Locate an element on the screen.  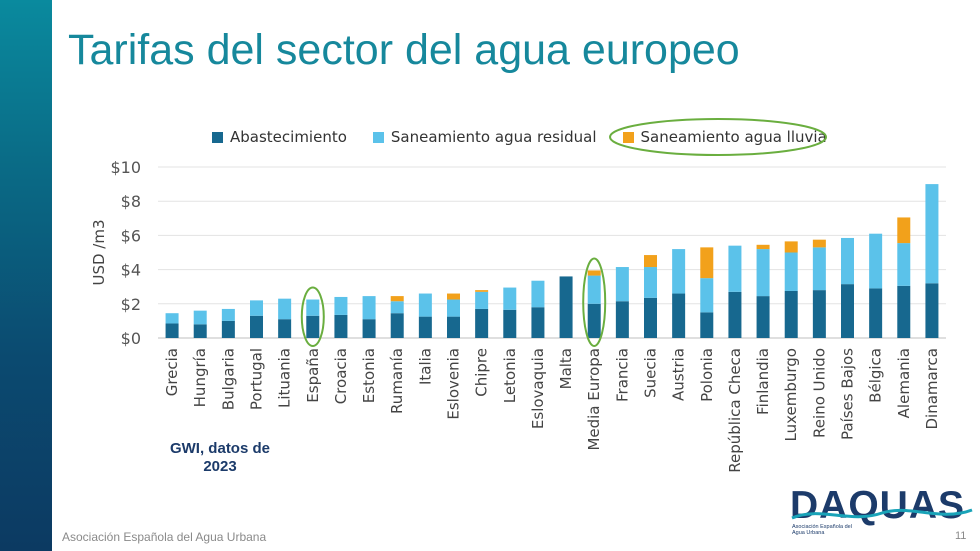
x-tick-label: Reino Unido is located at coordinates (819, 393).